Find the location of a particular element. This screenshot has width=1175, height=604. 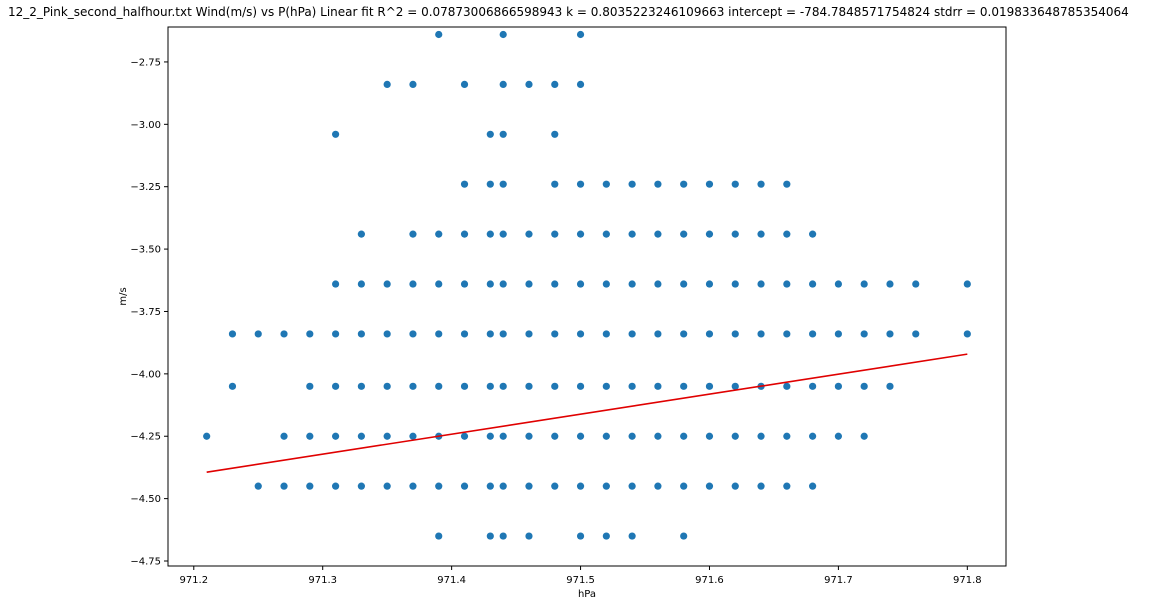

y-tick-label: −2.75 is located at coordinates (145, 62).